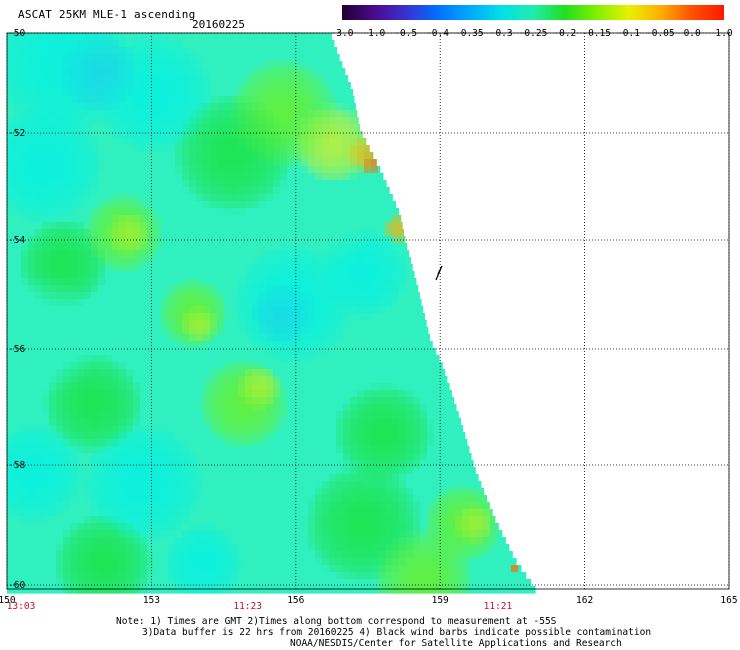  What do you see at coordinates (728, 600) in the screenshot?
I see `lon-tick-label: 165` at bounding box center [728, 600].